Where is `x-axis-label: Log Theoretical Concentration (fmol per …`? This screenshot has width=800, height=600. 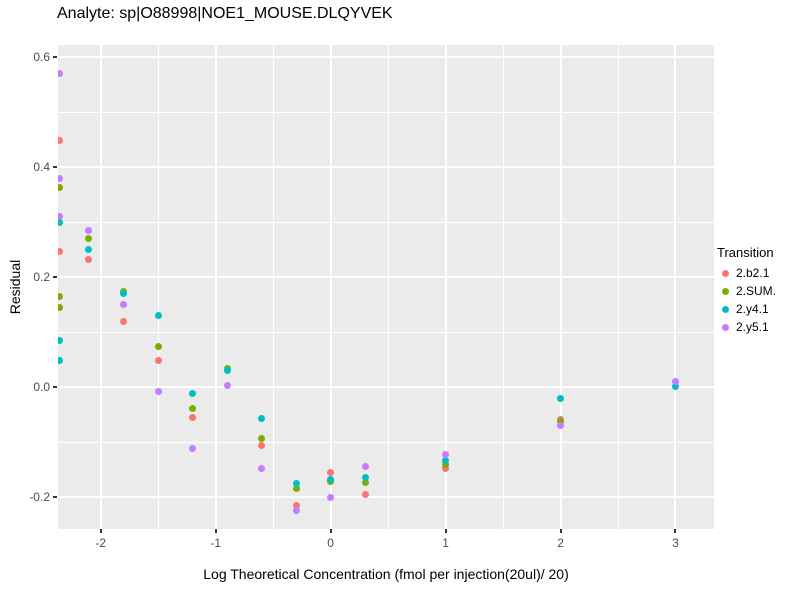
x-axis-label: Log Theoretical Concentration (fmol per … is located at coordinates (386, 574).